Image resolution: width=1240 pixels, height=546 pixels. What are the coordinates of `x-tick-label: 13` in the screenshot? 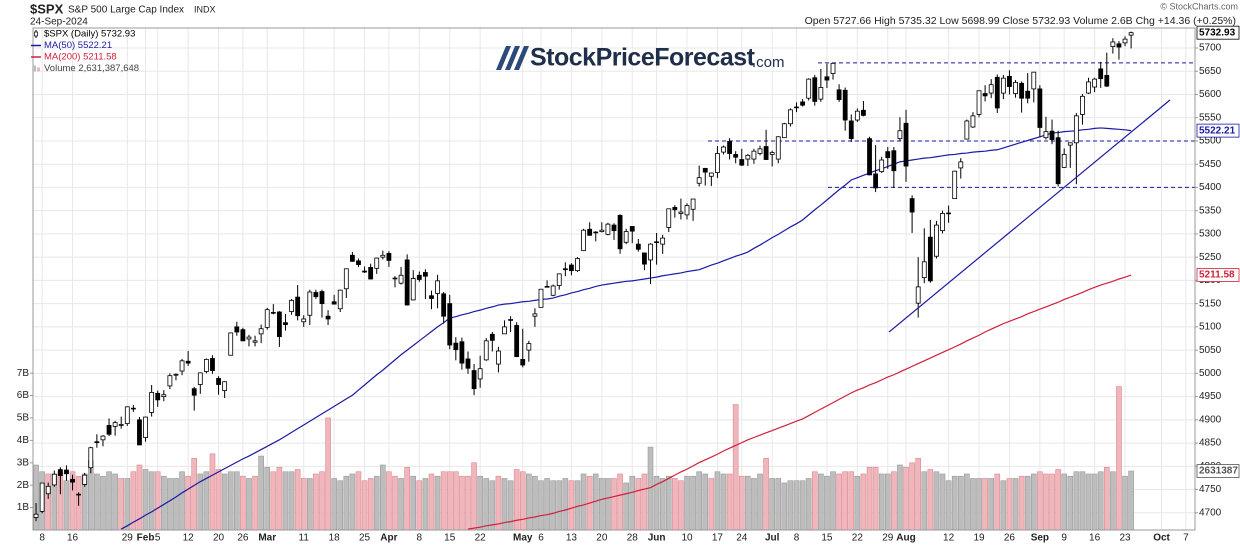 It's located at (572, 538).